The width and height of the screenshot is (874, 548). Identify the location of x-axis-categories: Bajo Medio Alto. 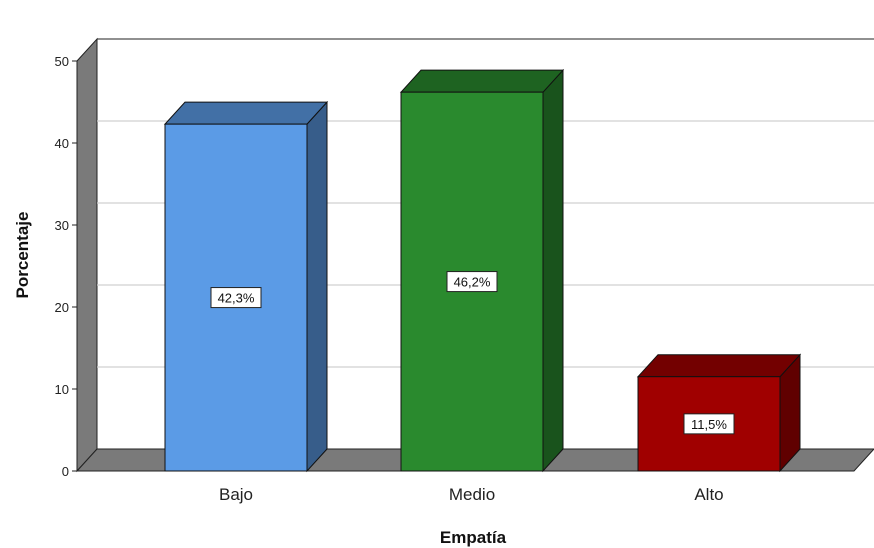
(471, 494).